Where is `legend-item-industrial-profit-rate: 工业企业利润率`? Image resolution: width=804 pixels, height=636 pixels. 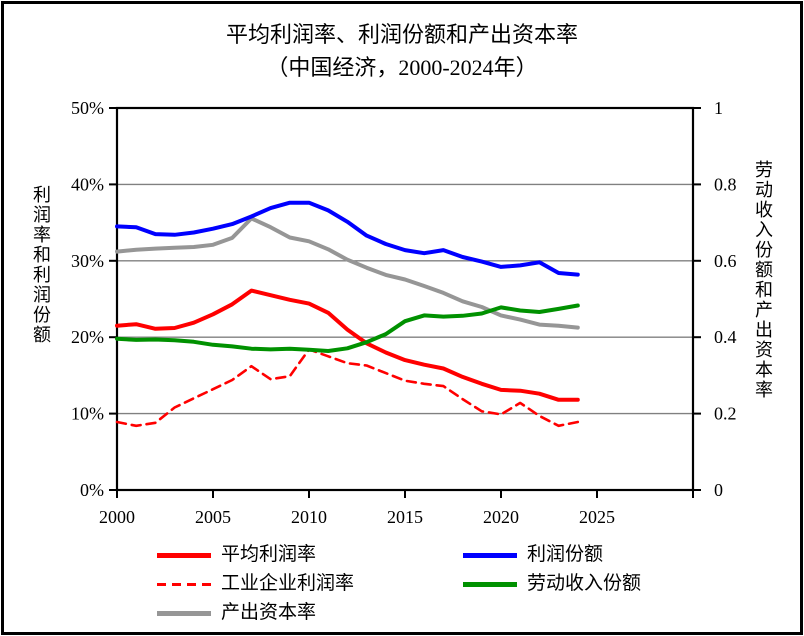
legend-item-industrial-profit-rate: 工业企业利润率 is located at coordinates (255, 584).